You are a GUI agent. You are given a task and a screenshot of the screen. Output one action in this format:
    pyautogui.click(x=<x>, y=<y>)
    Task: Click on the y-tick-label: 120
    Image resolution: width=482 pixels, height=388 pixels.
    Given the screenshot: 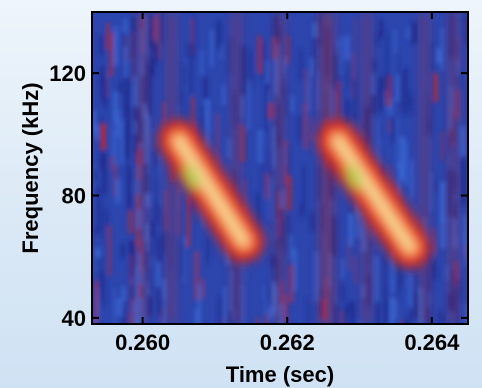 What is the action you would take?
    pyautogui.click(x=67, y=73)
    